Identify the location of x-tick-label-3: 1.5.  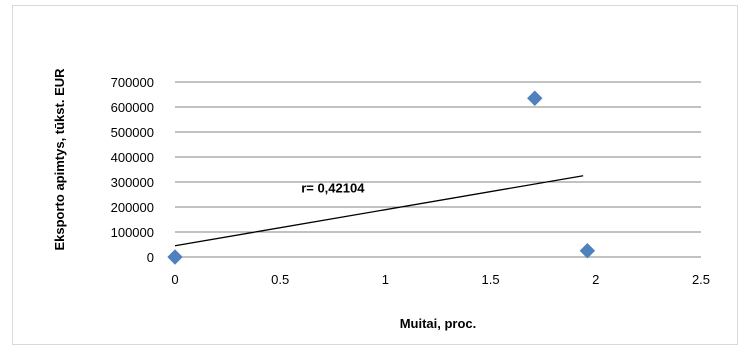
(491, 279).